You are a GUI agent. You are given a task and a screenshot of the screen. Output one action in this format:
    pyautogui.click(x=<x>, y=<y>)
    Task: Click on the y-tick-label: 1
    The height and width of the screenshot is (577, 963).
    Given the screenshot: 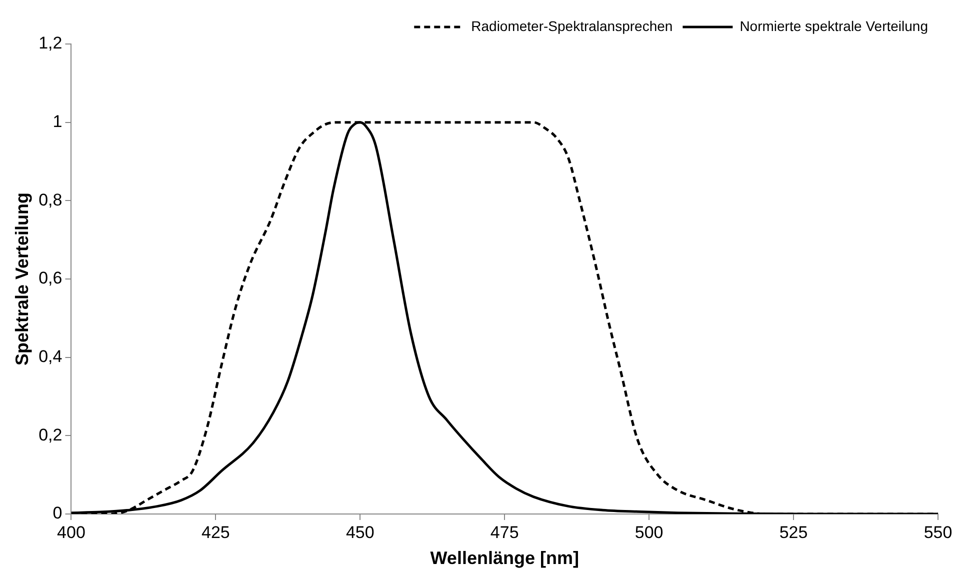 What is the action you would take?
    pyautogui.click(x=57, y=122)
    